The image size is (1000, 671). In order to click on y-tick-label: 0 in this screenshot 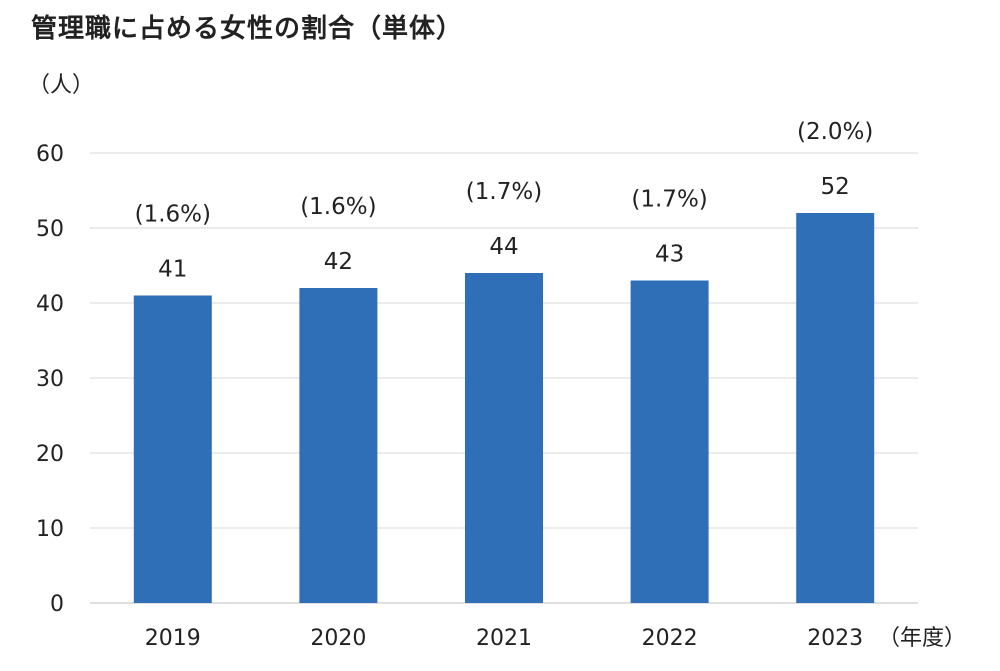, I will do `click(57, 604)`.